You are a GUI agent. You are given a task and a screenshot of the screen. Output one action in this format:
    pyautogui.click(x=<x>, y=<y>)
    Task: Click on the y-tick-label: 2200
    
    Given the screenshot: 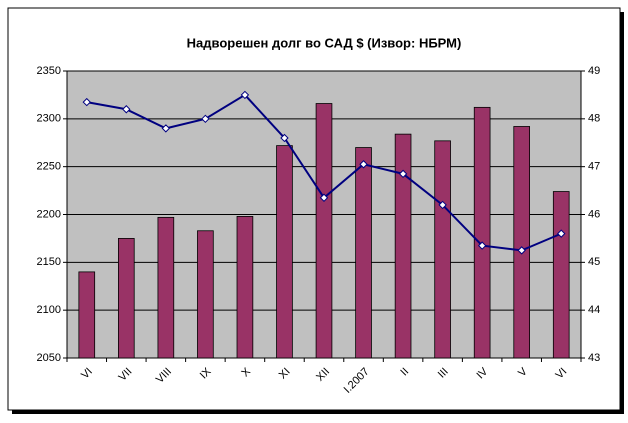 What is the action you would take?
    pyautogui.click(x=49, y=214)
    